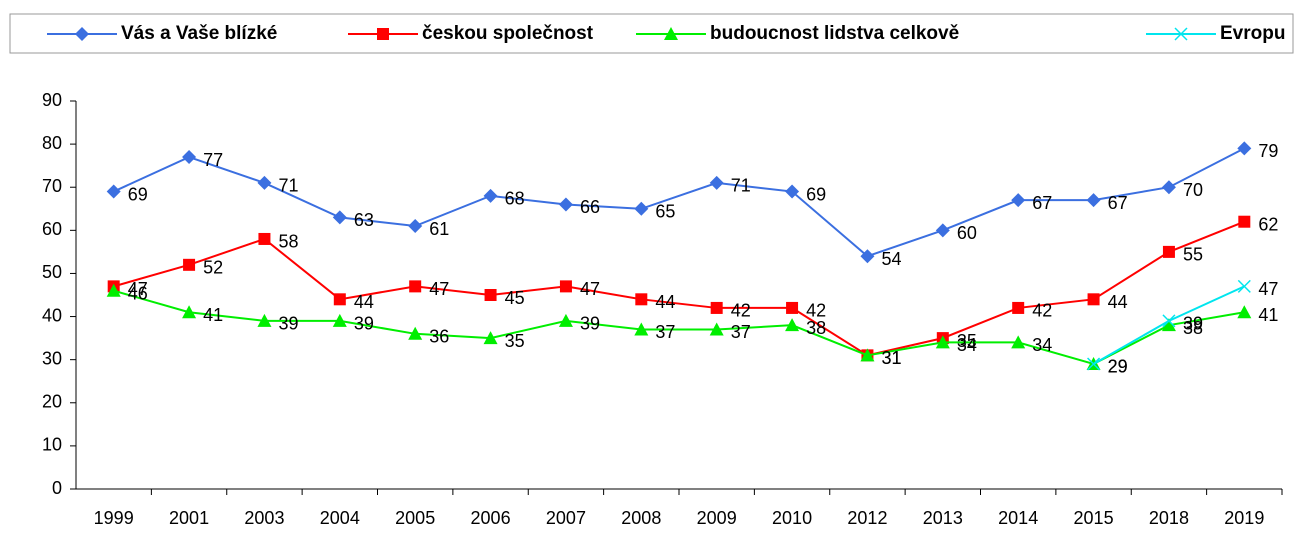 The image size is (1303, 535). I want to click on x-tick-label: 2003, so click(264, 518).